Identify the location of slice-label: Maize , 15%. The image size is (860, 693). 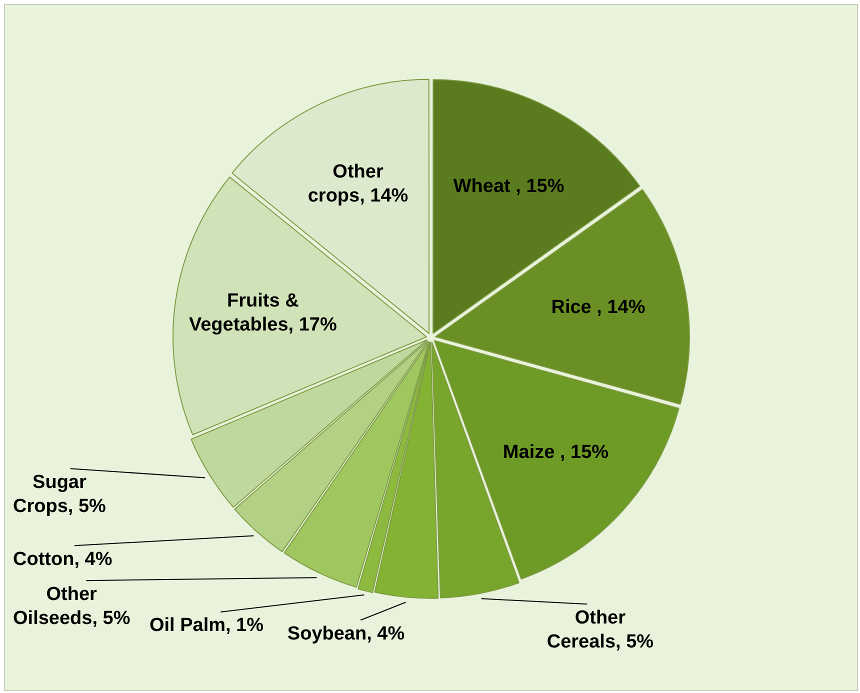
(555, 452).